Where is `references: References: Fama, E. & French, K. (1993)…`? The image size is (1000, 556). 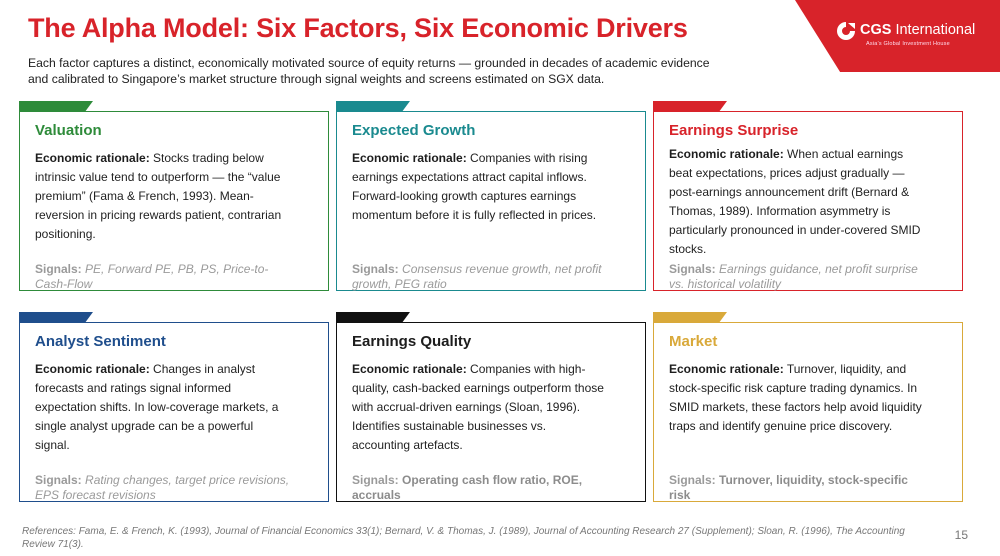
references: References: Fama, E. & French, K. (1993)… is located at coordinates (463, 538).